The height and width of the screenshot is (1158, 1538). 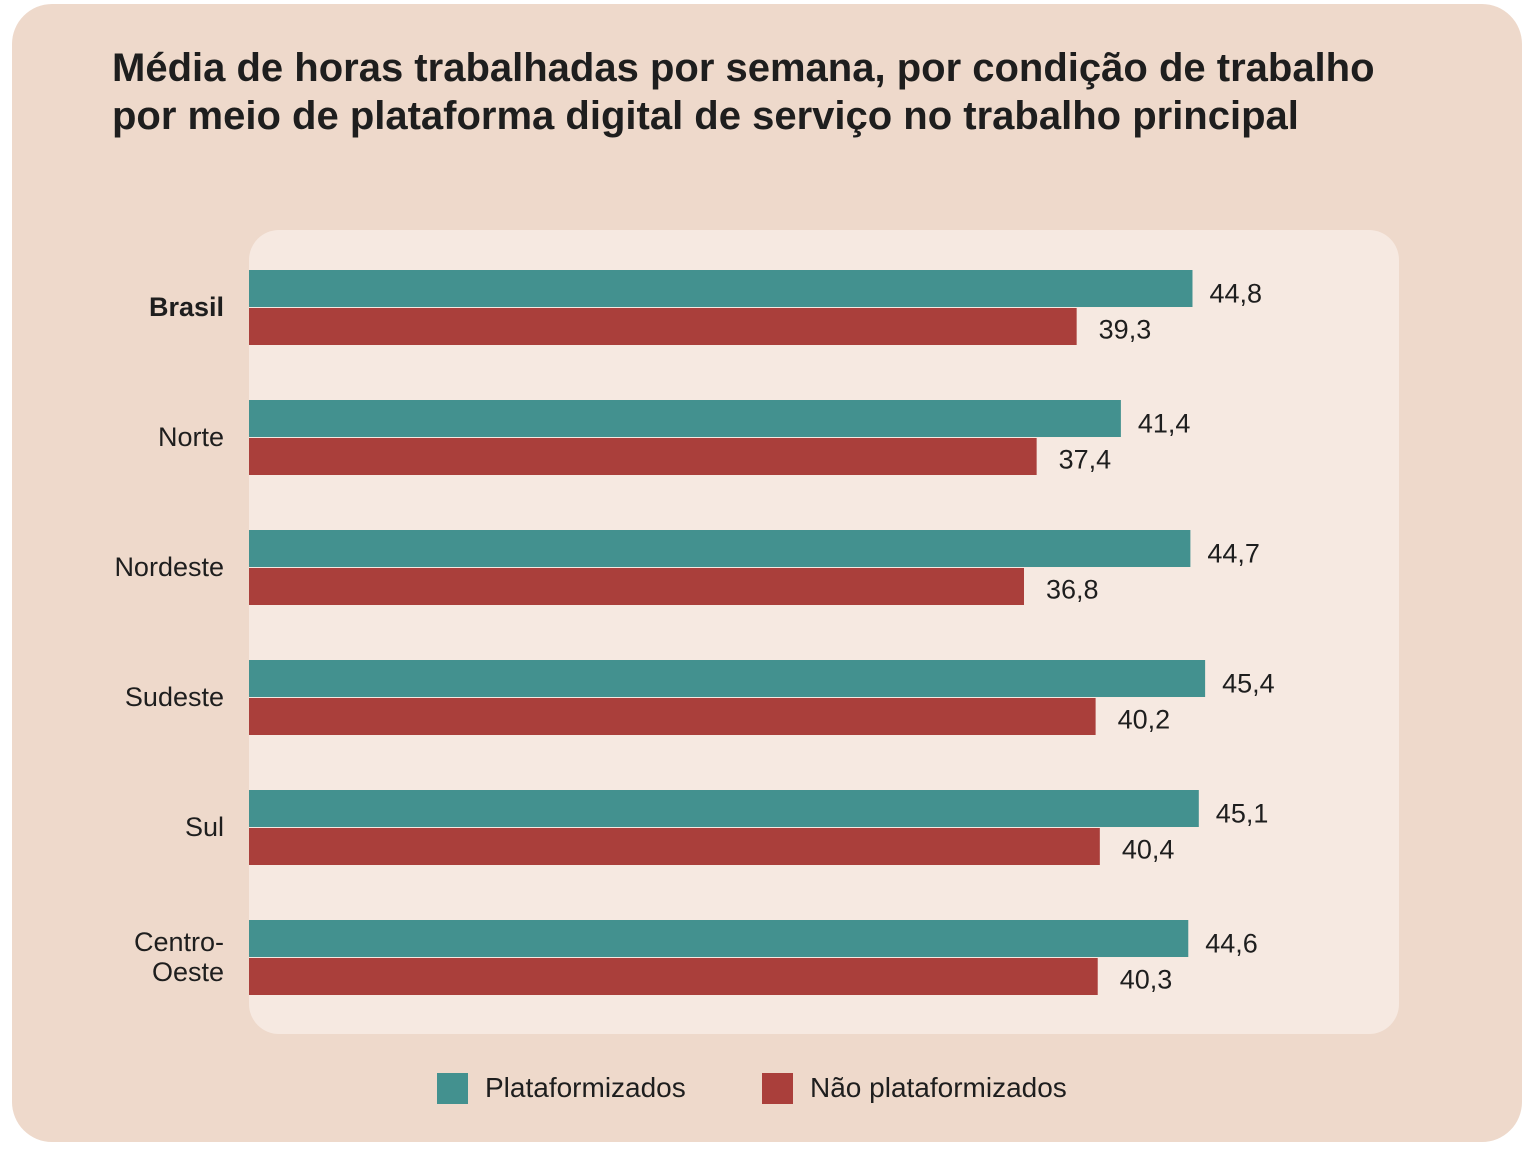 I want to click on category-label: Oeste, so click(x=188, y=972).